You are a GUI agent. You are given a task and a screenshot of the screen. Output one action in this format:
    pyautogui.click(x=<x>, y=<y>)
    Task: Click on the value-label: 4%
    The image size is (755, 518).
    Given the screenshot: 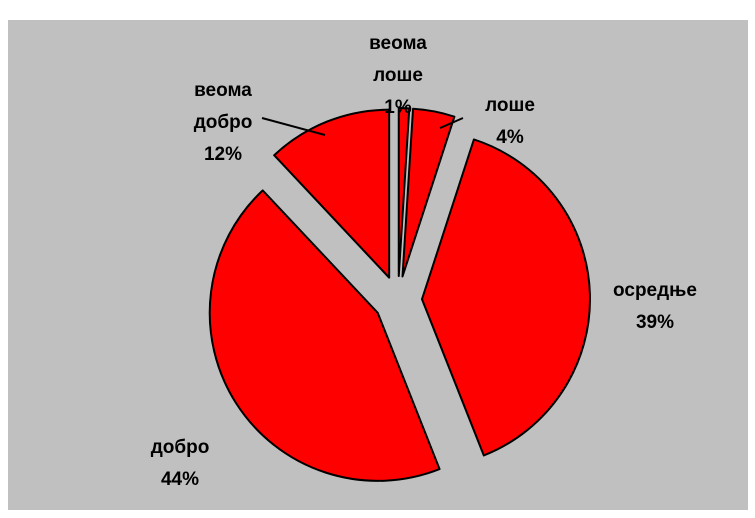 What is the action you would take?
    pyautogui.click(x=510, y=137)
    